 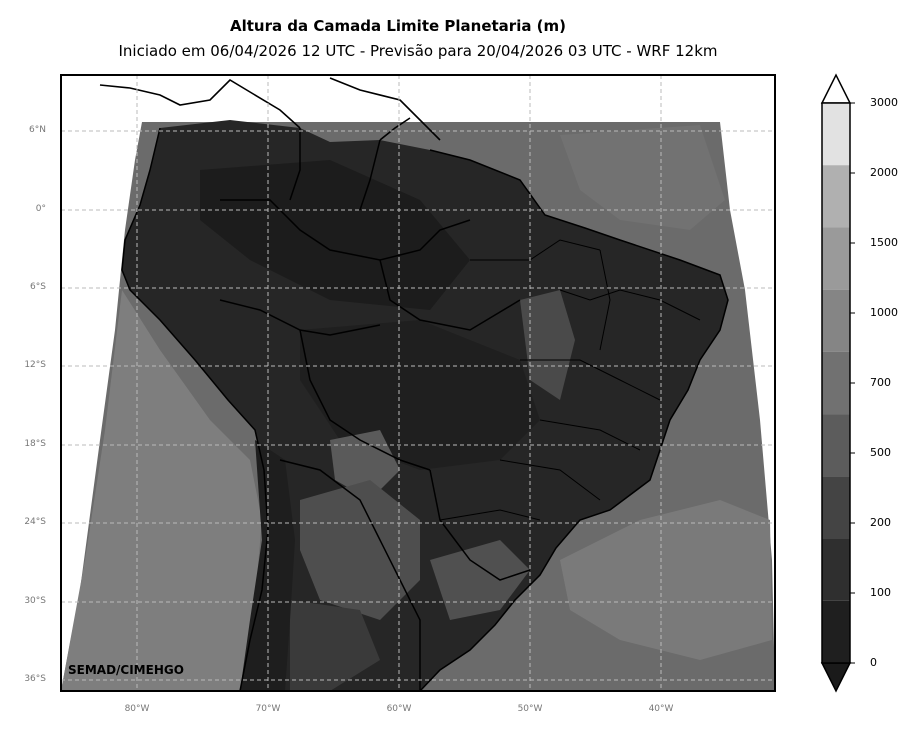 What do you see at coordinates (884, 172) in the screenshot?
I see `colorbar-tick-label: 2000` at bounding box center [884, 172].